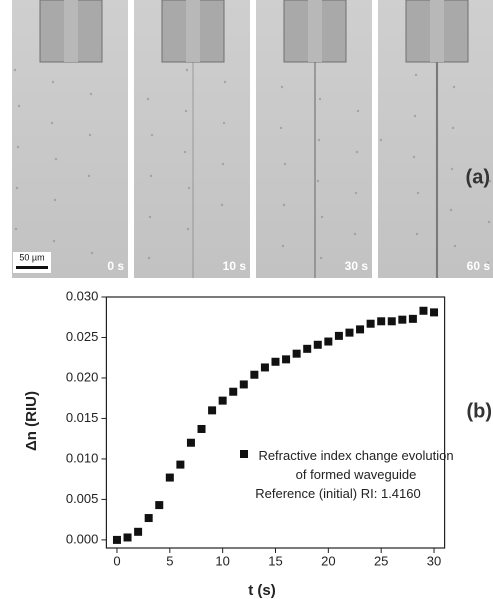 This screenshot has width=493, height=599. Describe the element at coordinates (31, 257) in the screenshot. I see `scale-bar-label: 50 µm` at that location.